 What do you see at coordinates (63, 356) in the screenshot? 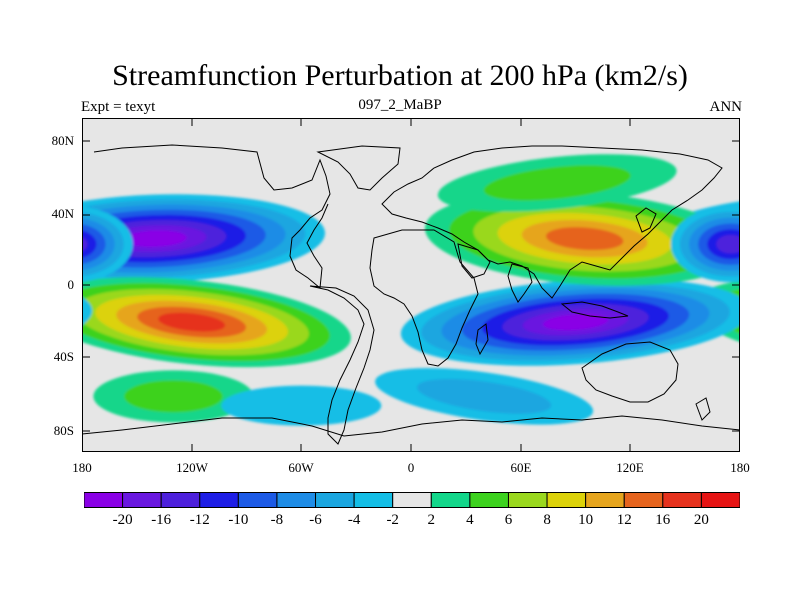
I see `y-tick-label: 40S` at bounding box center [63, 356].